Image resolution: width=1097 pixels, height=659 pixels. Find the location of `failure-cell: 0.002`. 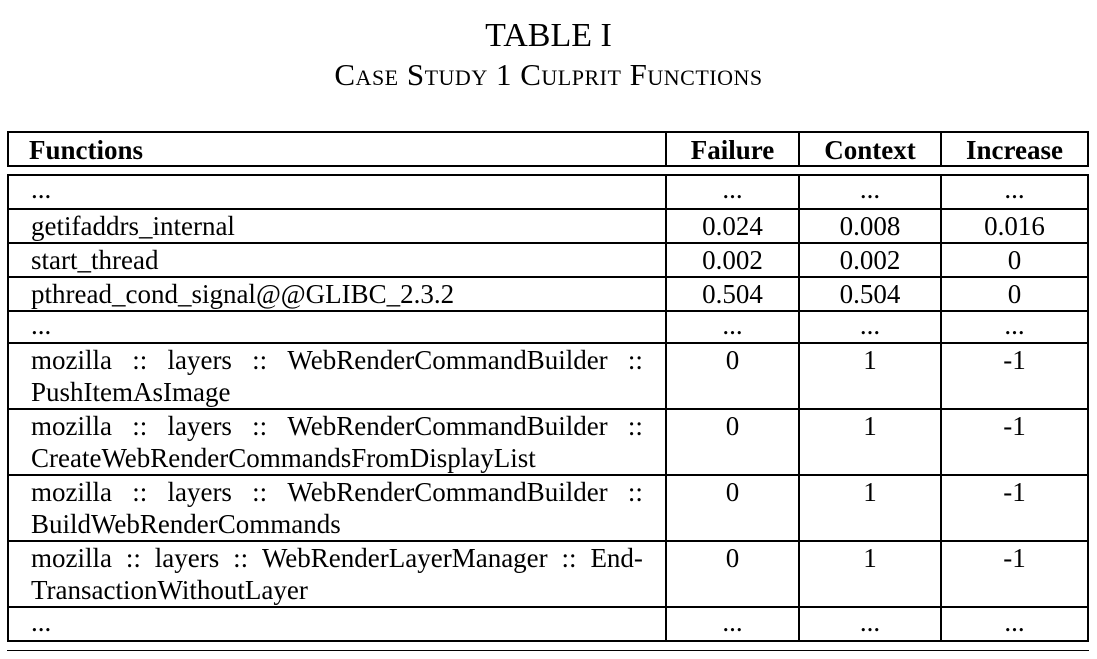

failure-cell: 0.002 is located at coordinates (733, 260).